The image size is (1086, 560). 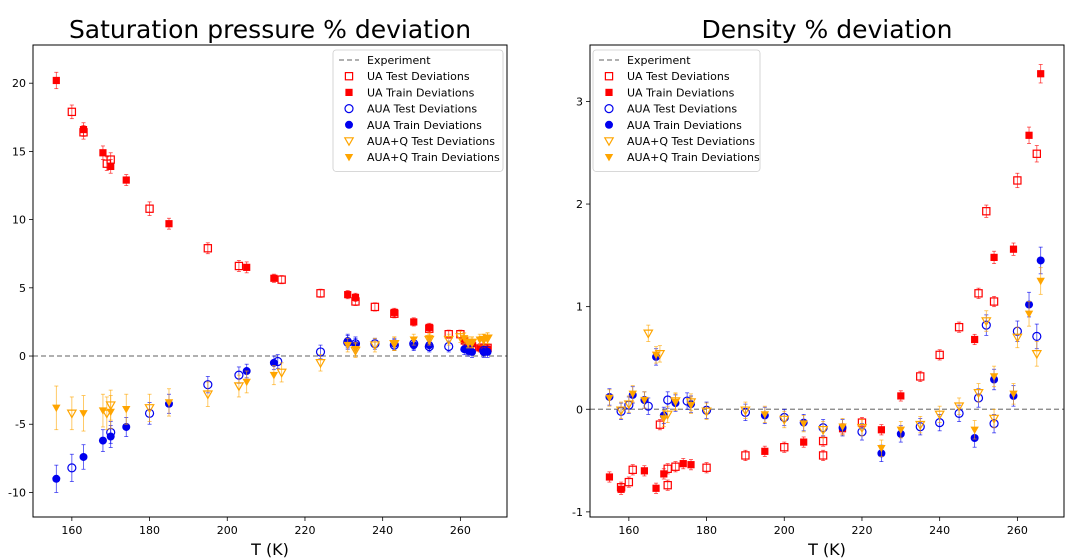 I want to click on y-tick-label: -5, so click(x=20, y=424).